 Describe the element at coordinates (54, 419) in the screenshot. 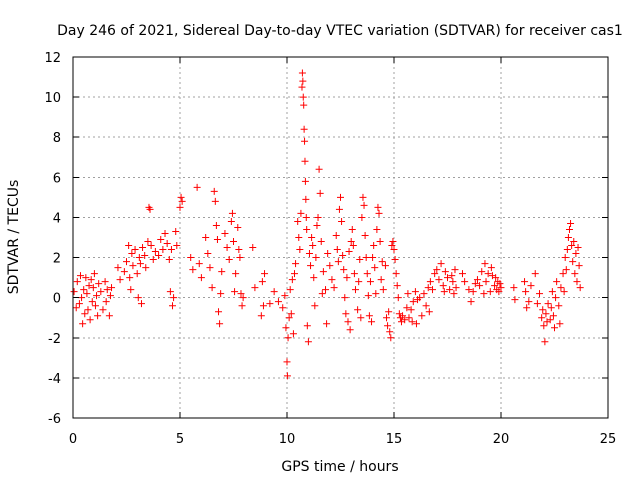

I see `y-tick-label: -6` at that location.